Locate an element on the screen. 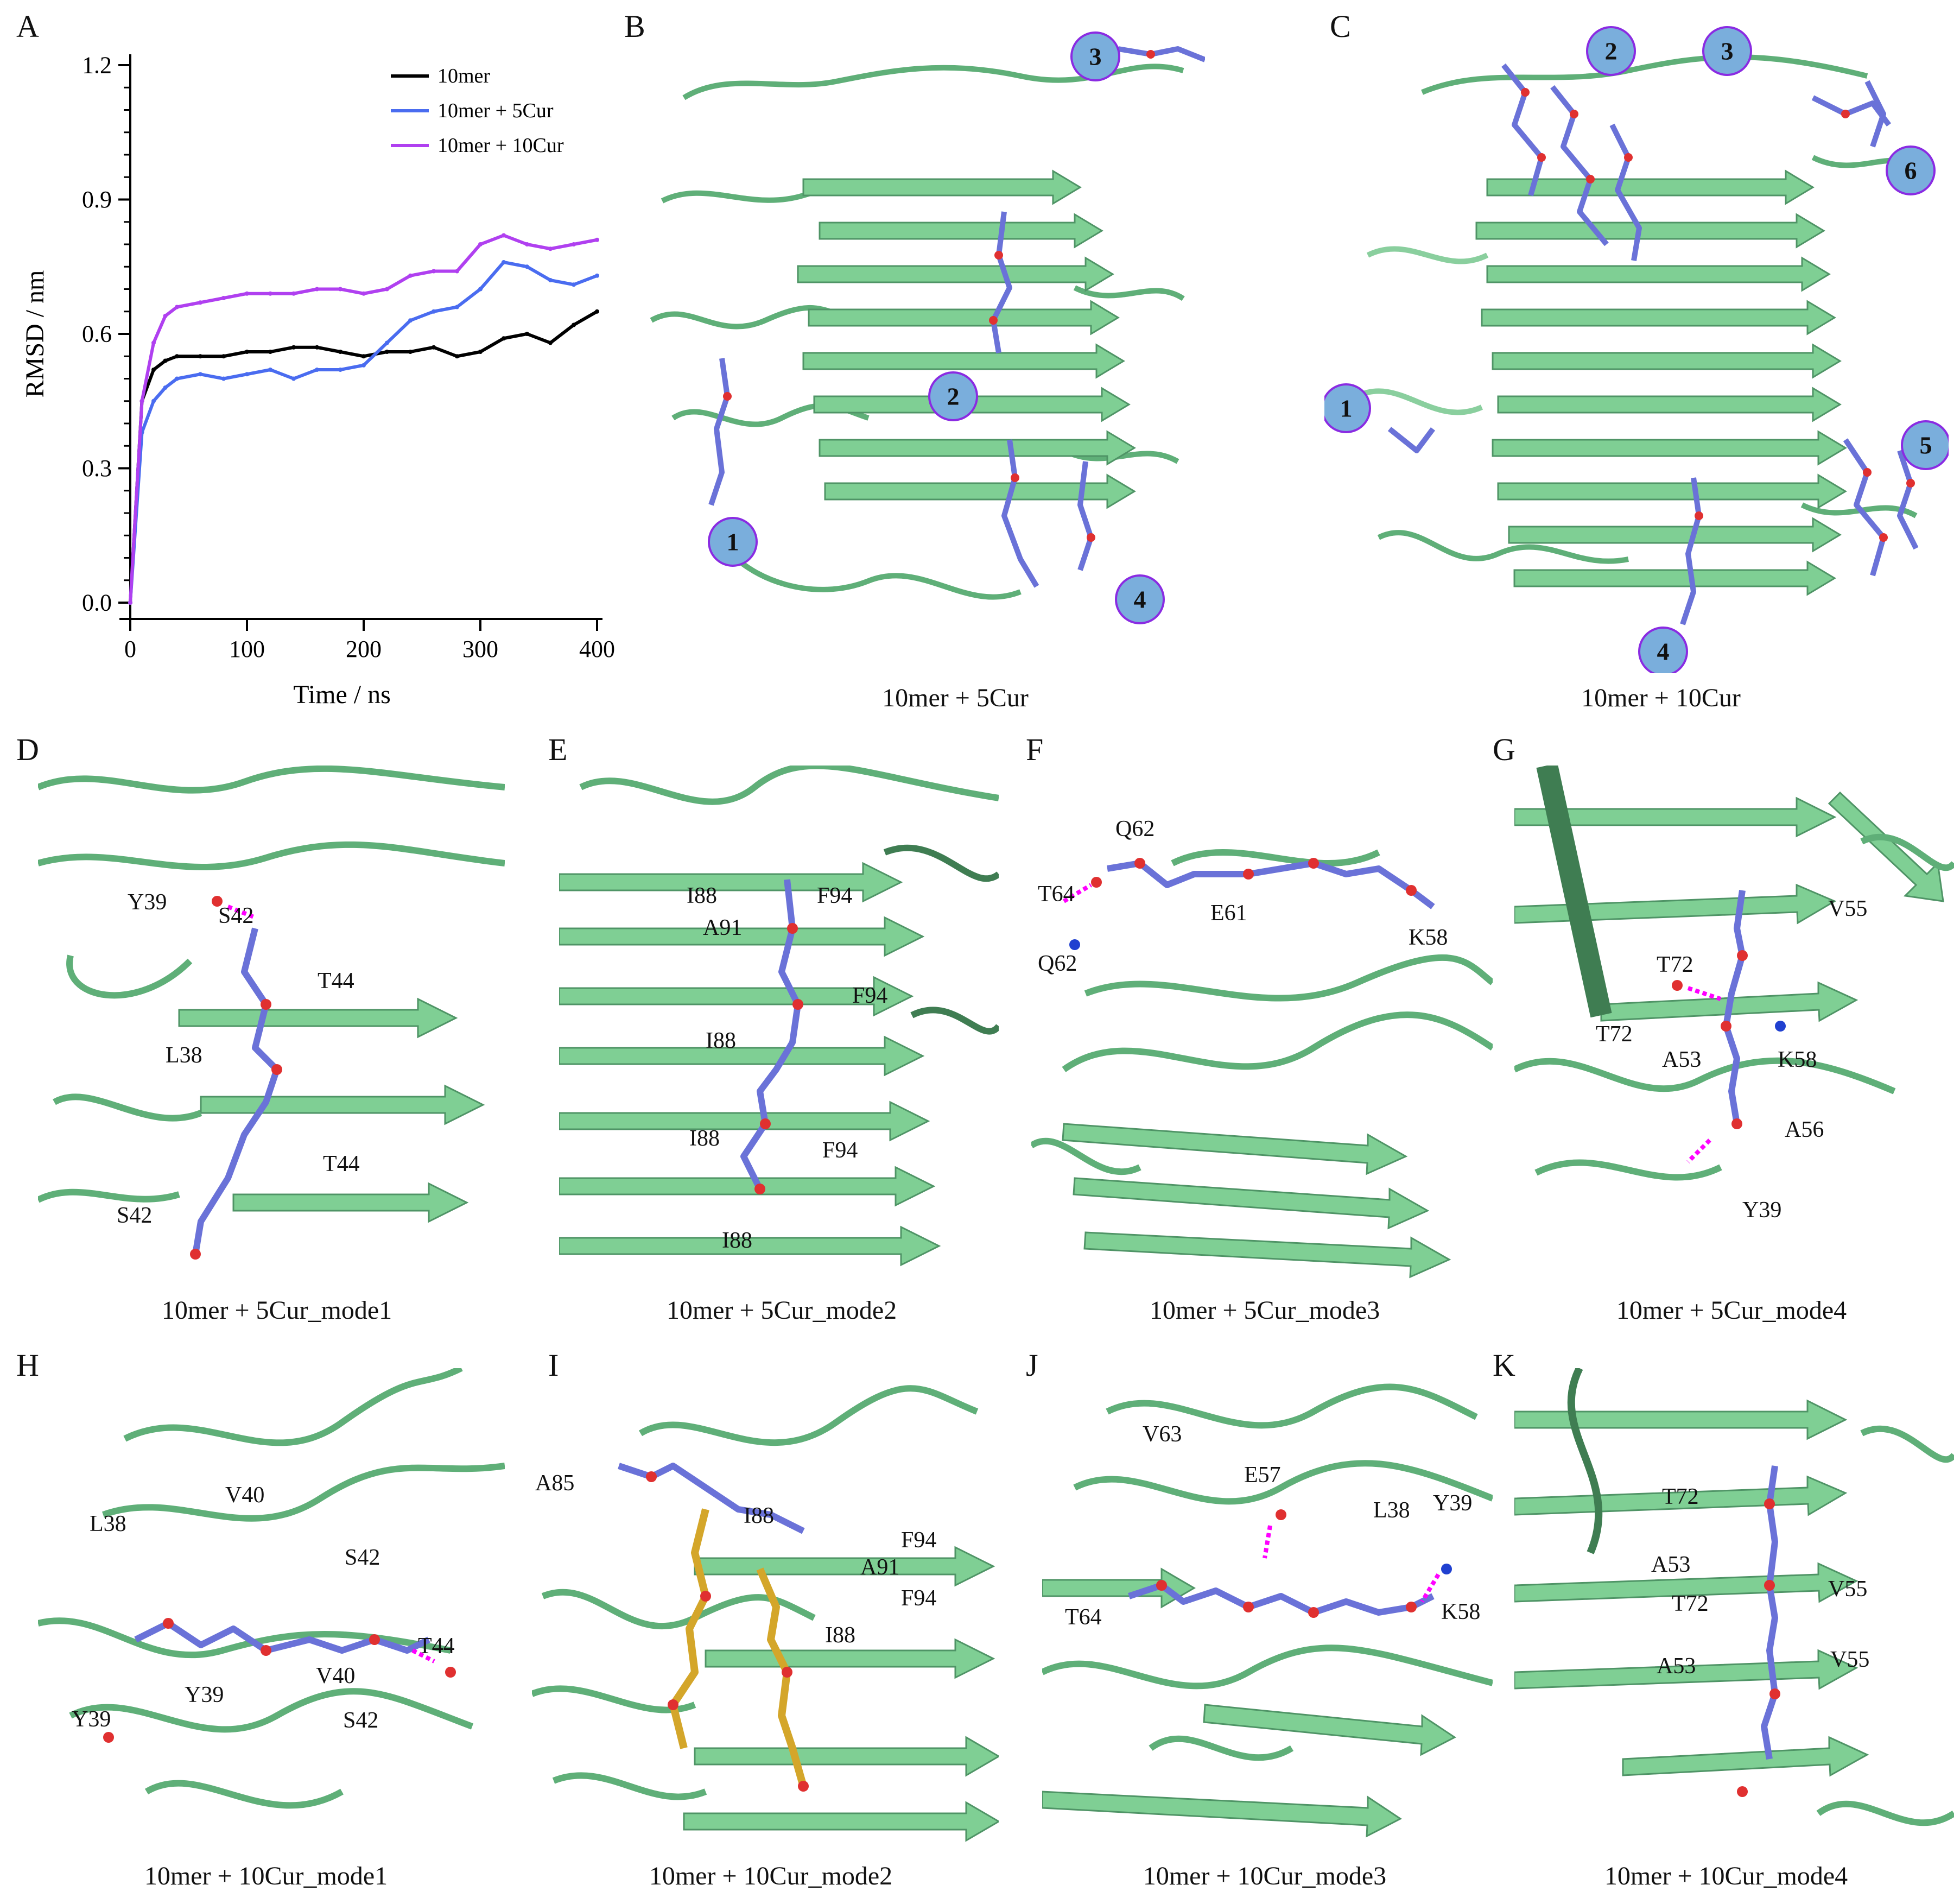  site-label-1: 1 is located at coordinates (733, 542).